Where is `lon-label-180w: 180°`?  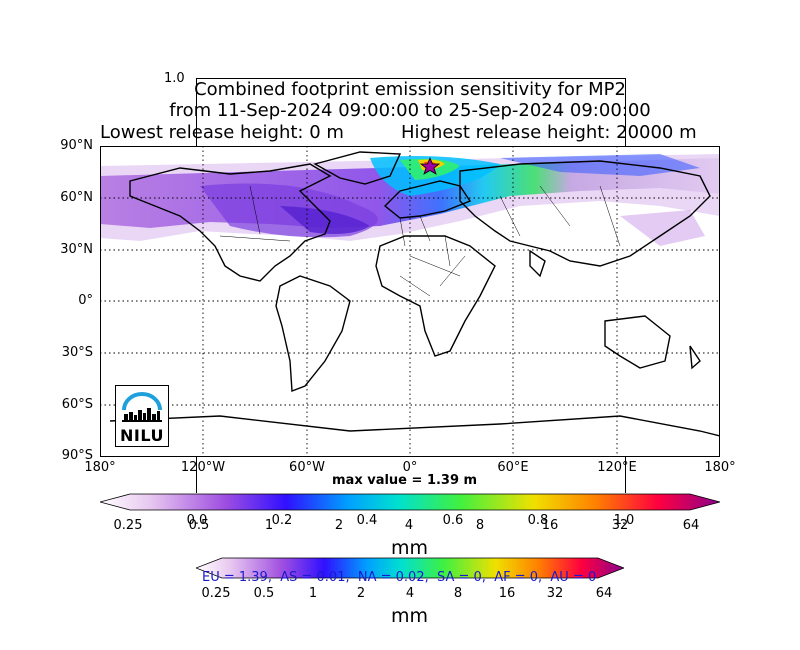 lon-label-180w: 180° is located at coordinates (100, 467).